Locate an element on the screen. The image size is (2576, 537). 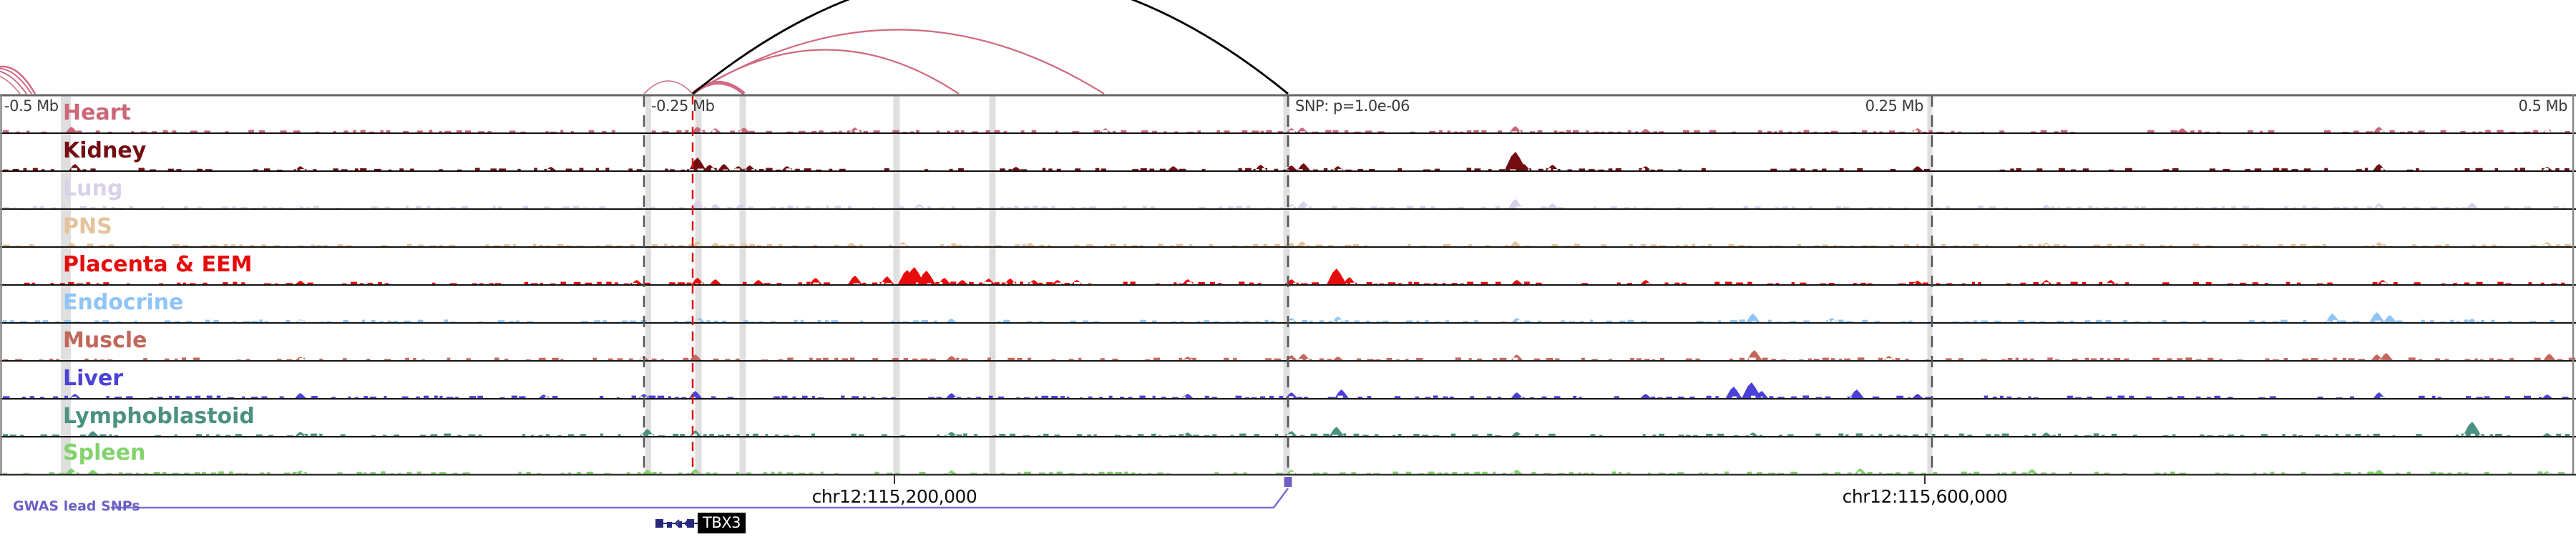
track-label-placenta-eem: Placenta & EEM is located at coordinates (158, 264).